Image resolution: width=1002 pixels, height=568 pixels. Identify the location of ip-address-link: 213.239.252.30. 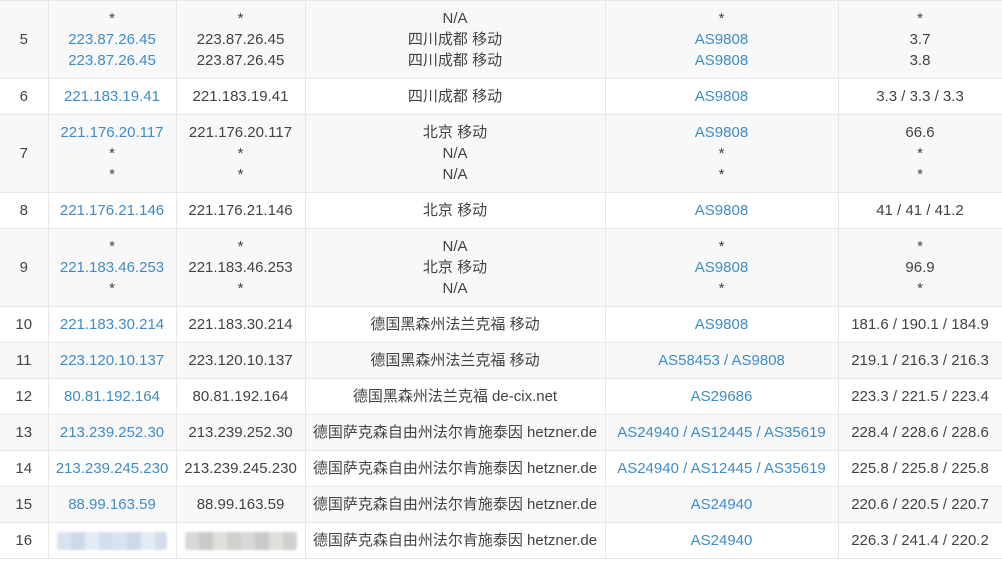
(112, 432).